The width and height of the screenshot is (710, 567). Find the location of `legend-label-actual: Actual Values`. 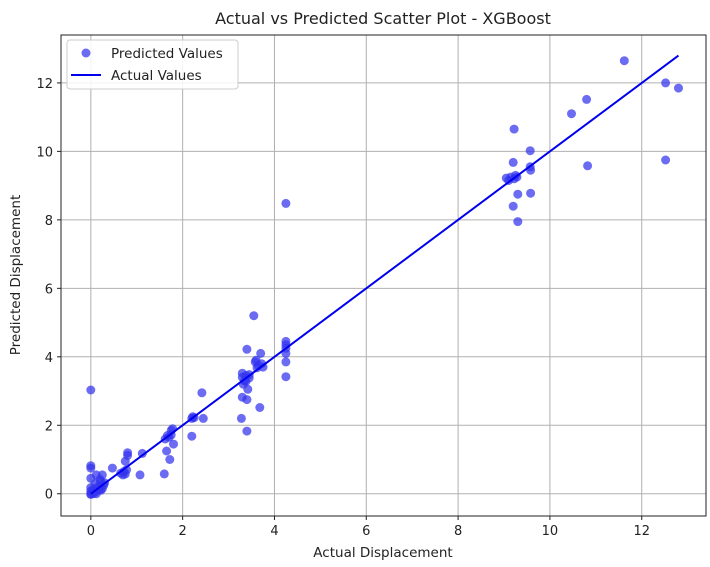

legend-label-actual: Actual Values is located at coordinates (156, 76).